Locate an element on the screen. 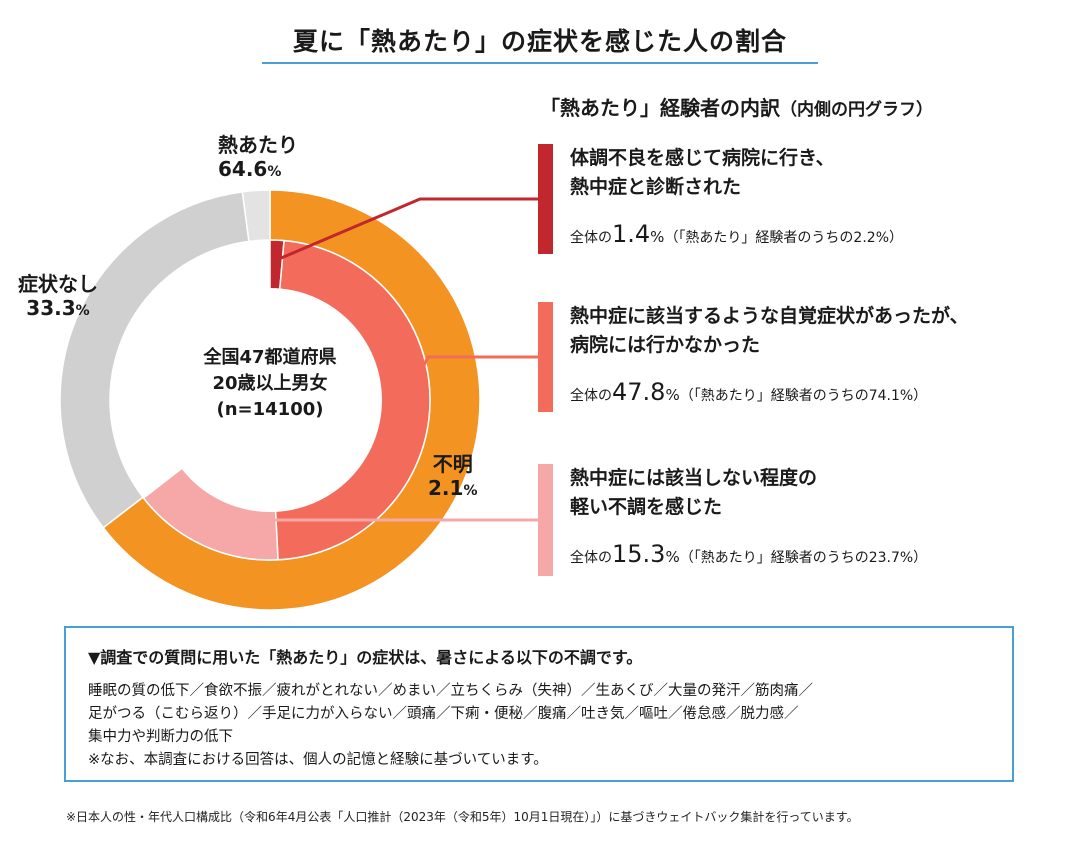  page-title: 夏に「熱あたり」の症状を感じた人の割合 is located at coordinates (539, 41).